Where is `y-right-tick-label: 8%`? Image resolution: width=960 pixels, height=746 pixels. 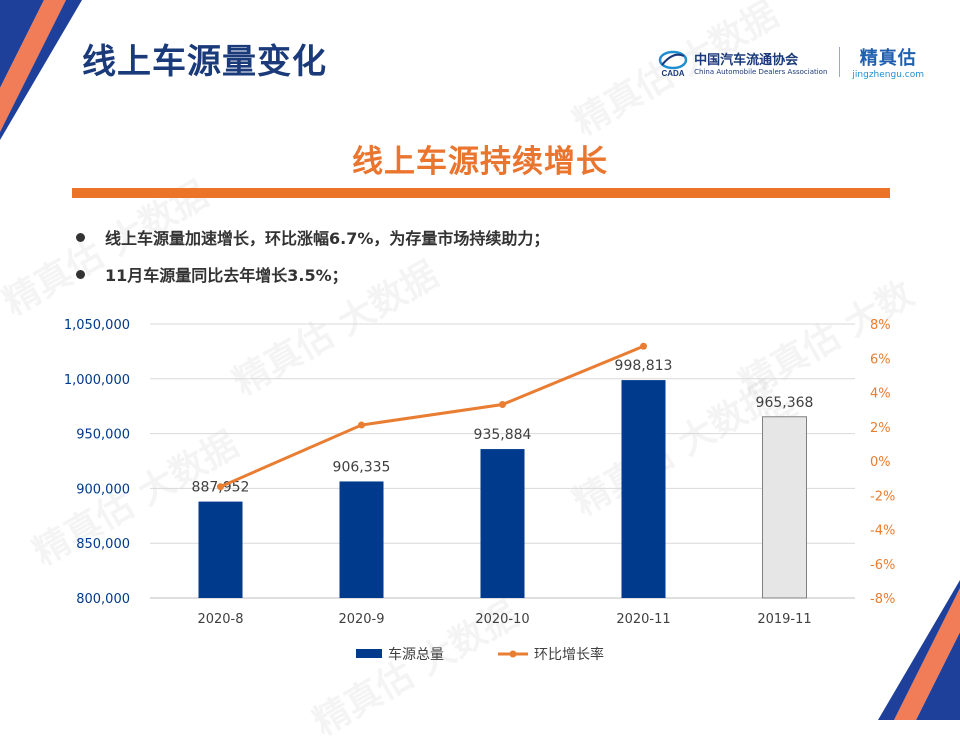 y-right-tick-label: 8% is located at coordinates (880, 325).